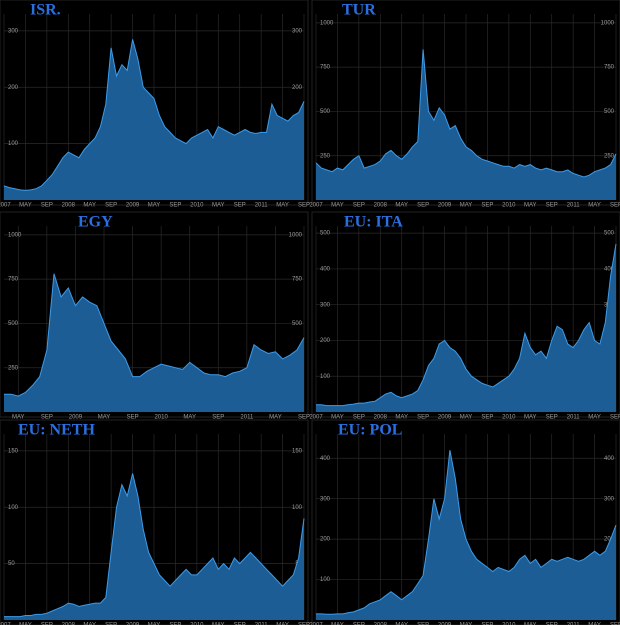  Describe the element at coordinates (325, 68) in the screenshot. I see `y-tick-label: 750` at that location.